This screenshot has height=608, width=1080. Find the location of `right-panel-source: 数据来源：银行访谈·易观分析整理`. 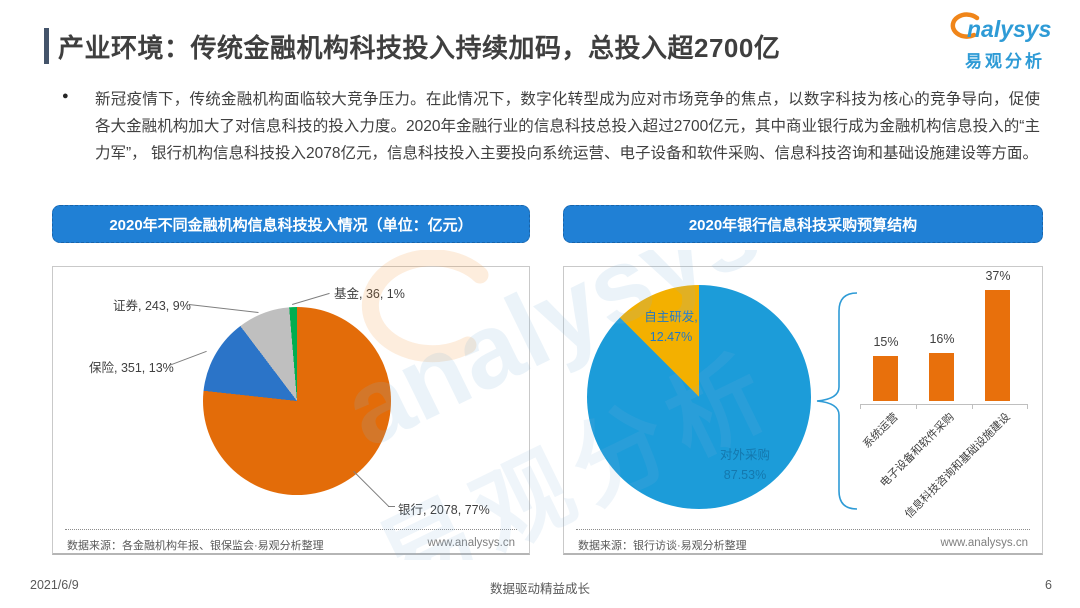

right-panel-source: 数据来源：银行访谈·易观分析整理 is located at coordinates (662, 546).